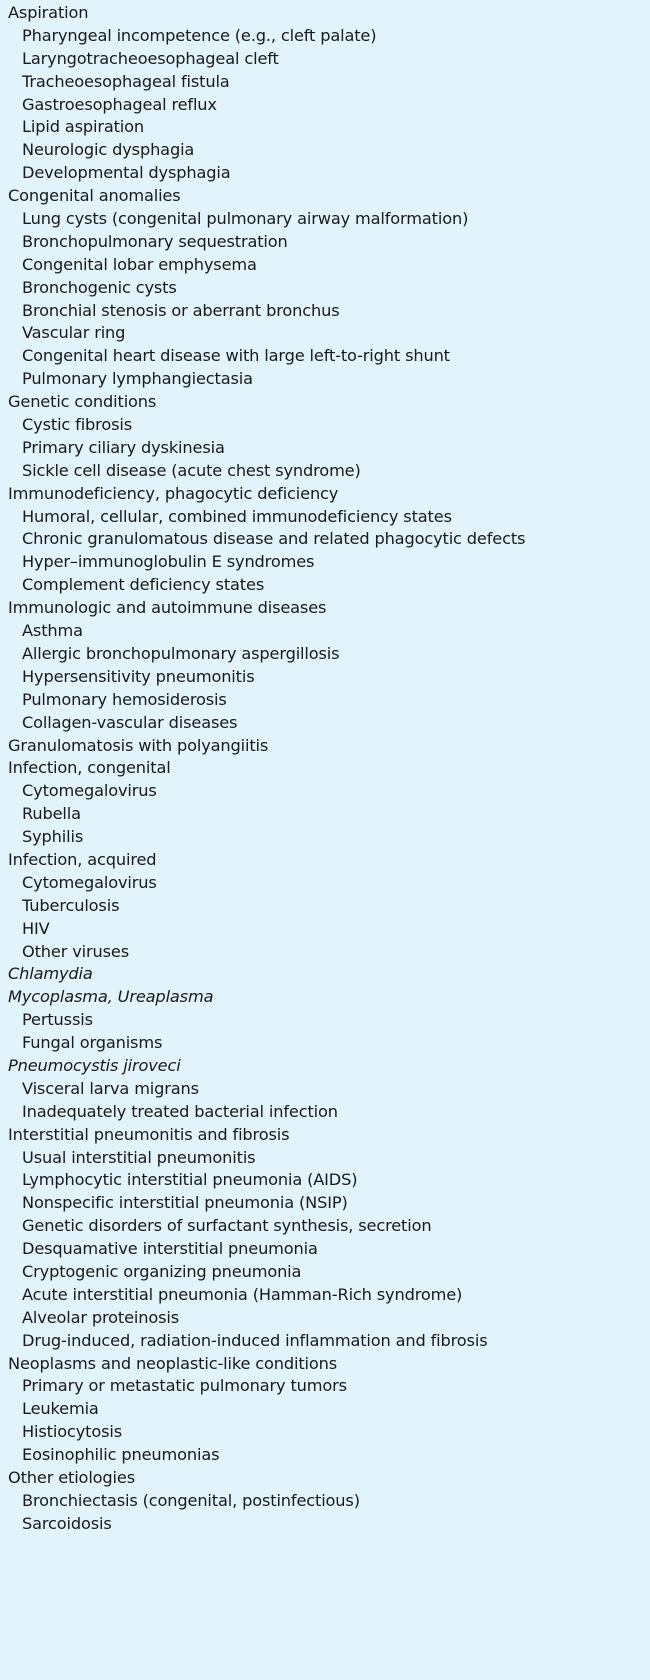  Describe the element at coordinates (119, 104) in the screenshot. I see `list-item: Gastroesophageal reflux` at that location.